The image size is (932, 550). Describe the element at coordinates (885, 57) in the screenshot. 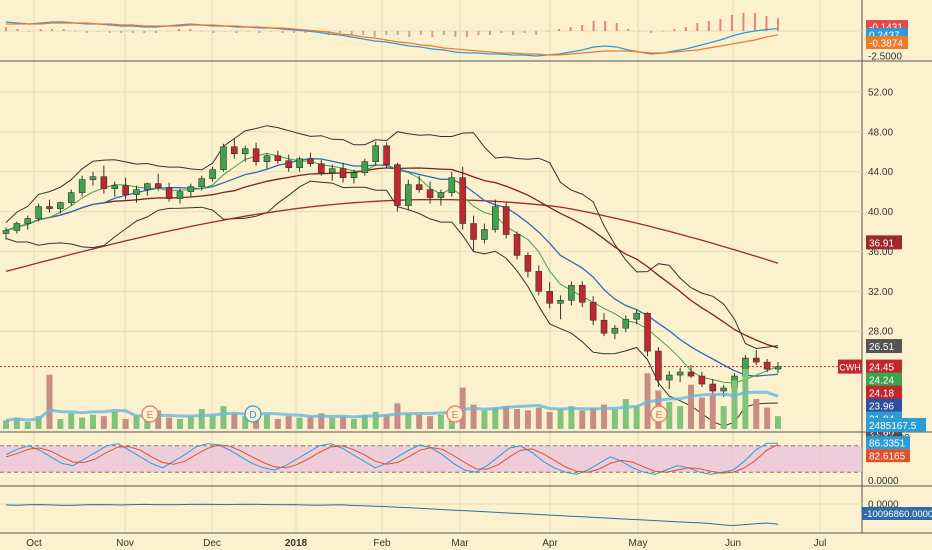

I see `macd-scale-label: -2.5000` at that location.